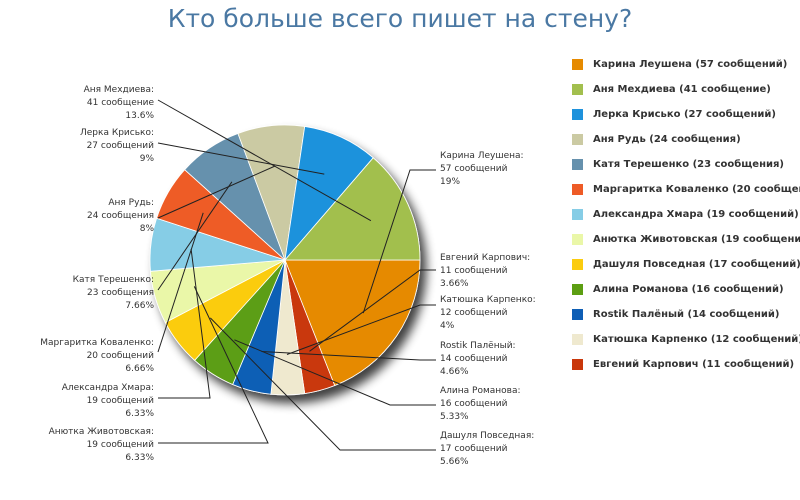 This screenshot has height=500, width=800. Describe the element at coordinates (485, 258) in the screenshot. I see `callout-name: Евгений Карпович:` at that location.